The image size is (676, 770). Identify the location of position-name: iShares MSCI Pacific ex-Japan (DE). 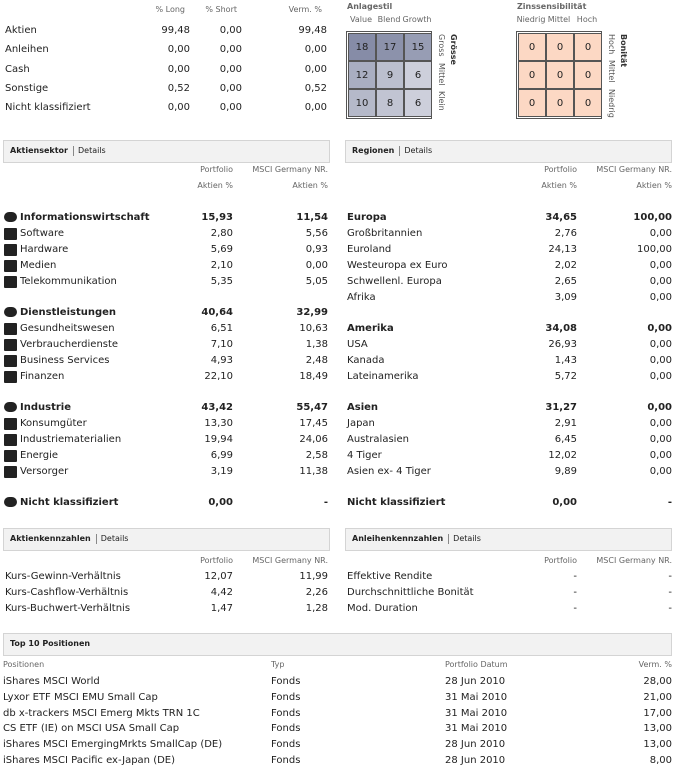
(89, 760).